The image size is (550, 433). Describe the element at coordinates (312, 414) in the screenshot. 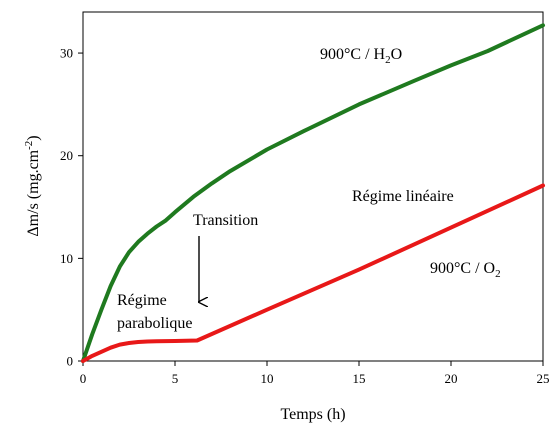

I see `x-axis-title: Temps (h)` at that location.